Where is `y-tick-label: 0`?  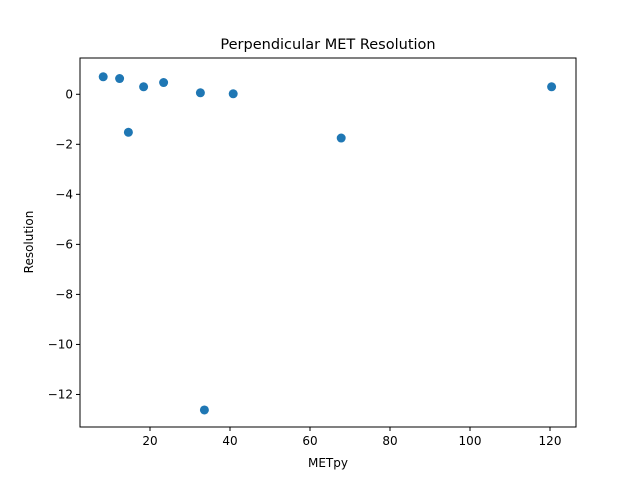 y-tick-label: 0 is located at coordinates (69, 94).